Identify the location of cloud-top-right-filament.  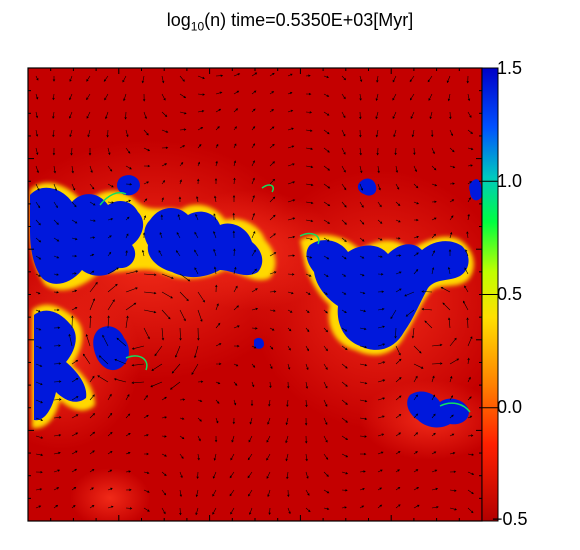
(367, 187).